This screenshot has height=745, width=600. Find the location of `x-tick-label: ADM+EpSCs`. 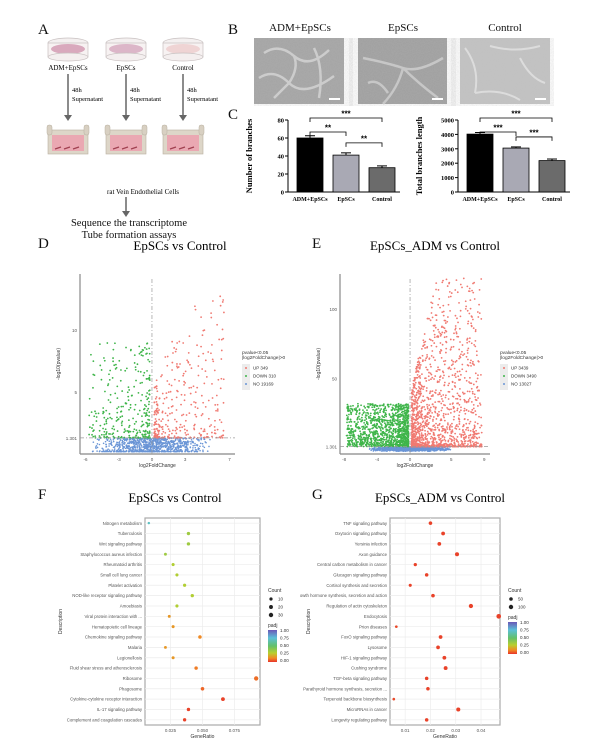

x-tick-label: ADM+EpSCs is located at coordinates (310, 200).